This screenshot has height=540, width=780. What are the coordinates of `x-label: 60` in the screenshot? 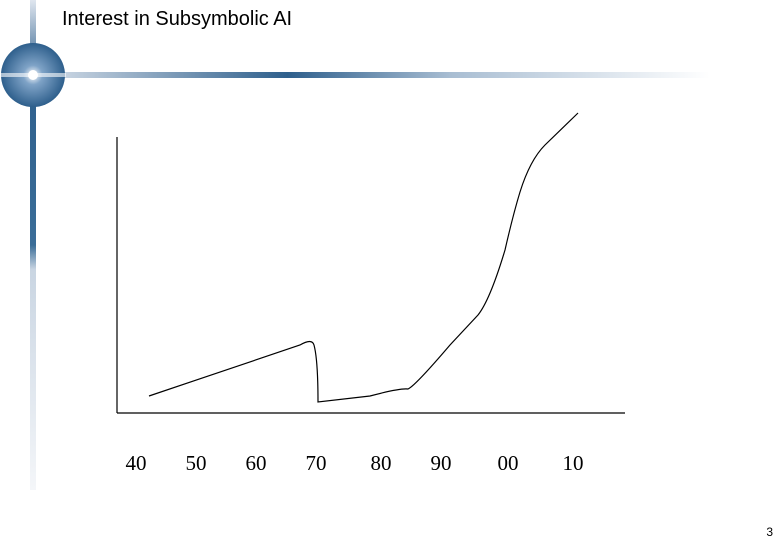 It's located at (256, 463).